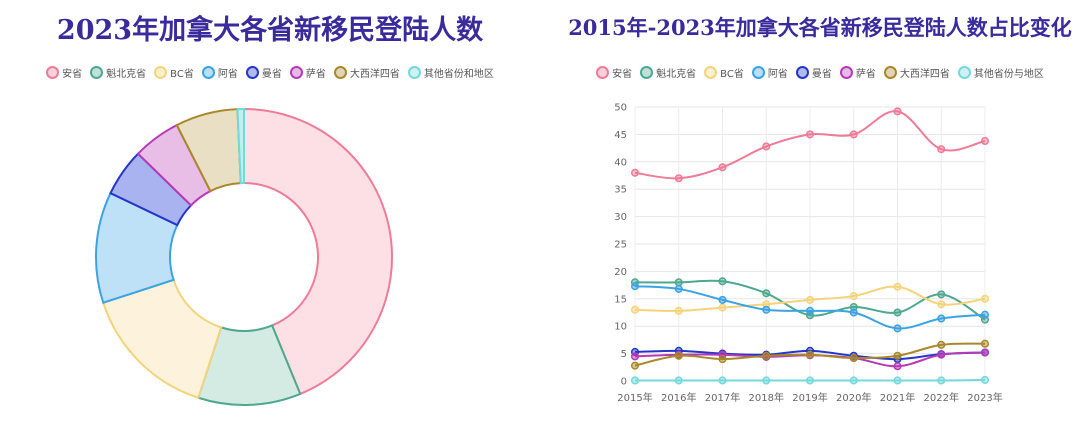  Describe the element at coordinates (678, 397) in the screenshot. I see `x-tick-label: 2016年` at that location.